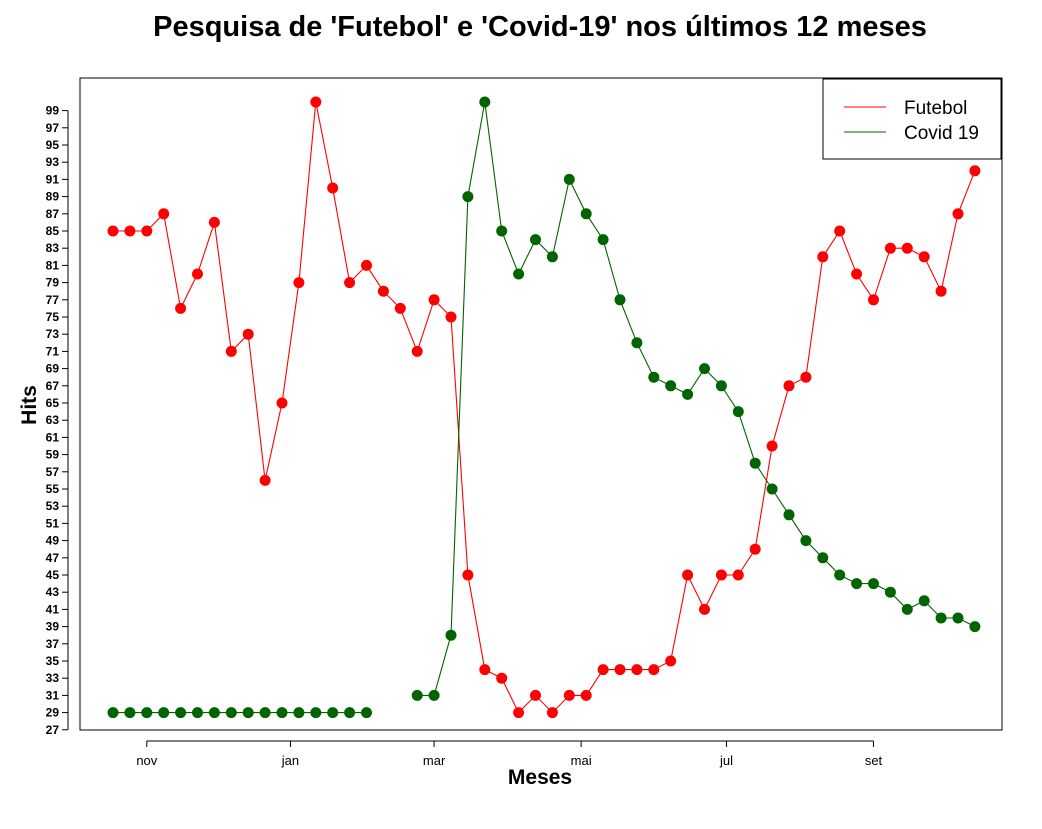 The height and width of the screenshot is (829, 1042). What do you see at coordinates (53, 248) in the screenshot?
I see `y-tick-label-83: 83` at bounding box center [53, 248].